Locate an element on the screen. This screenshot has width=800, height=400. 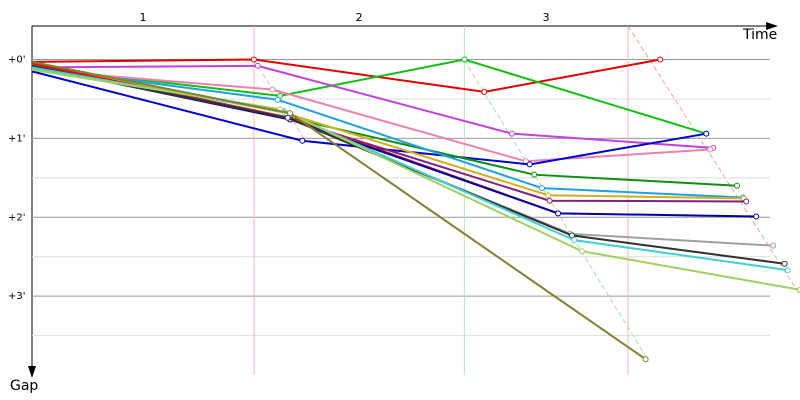
gap-line is located at coordinates (346, 75).